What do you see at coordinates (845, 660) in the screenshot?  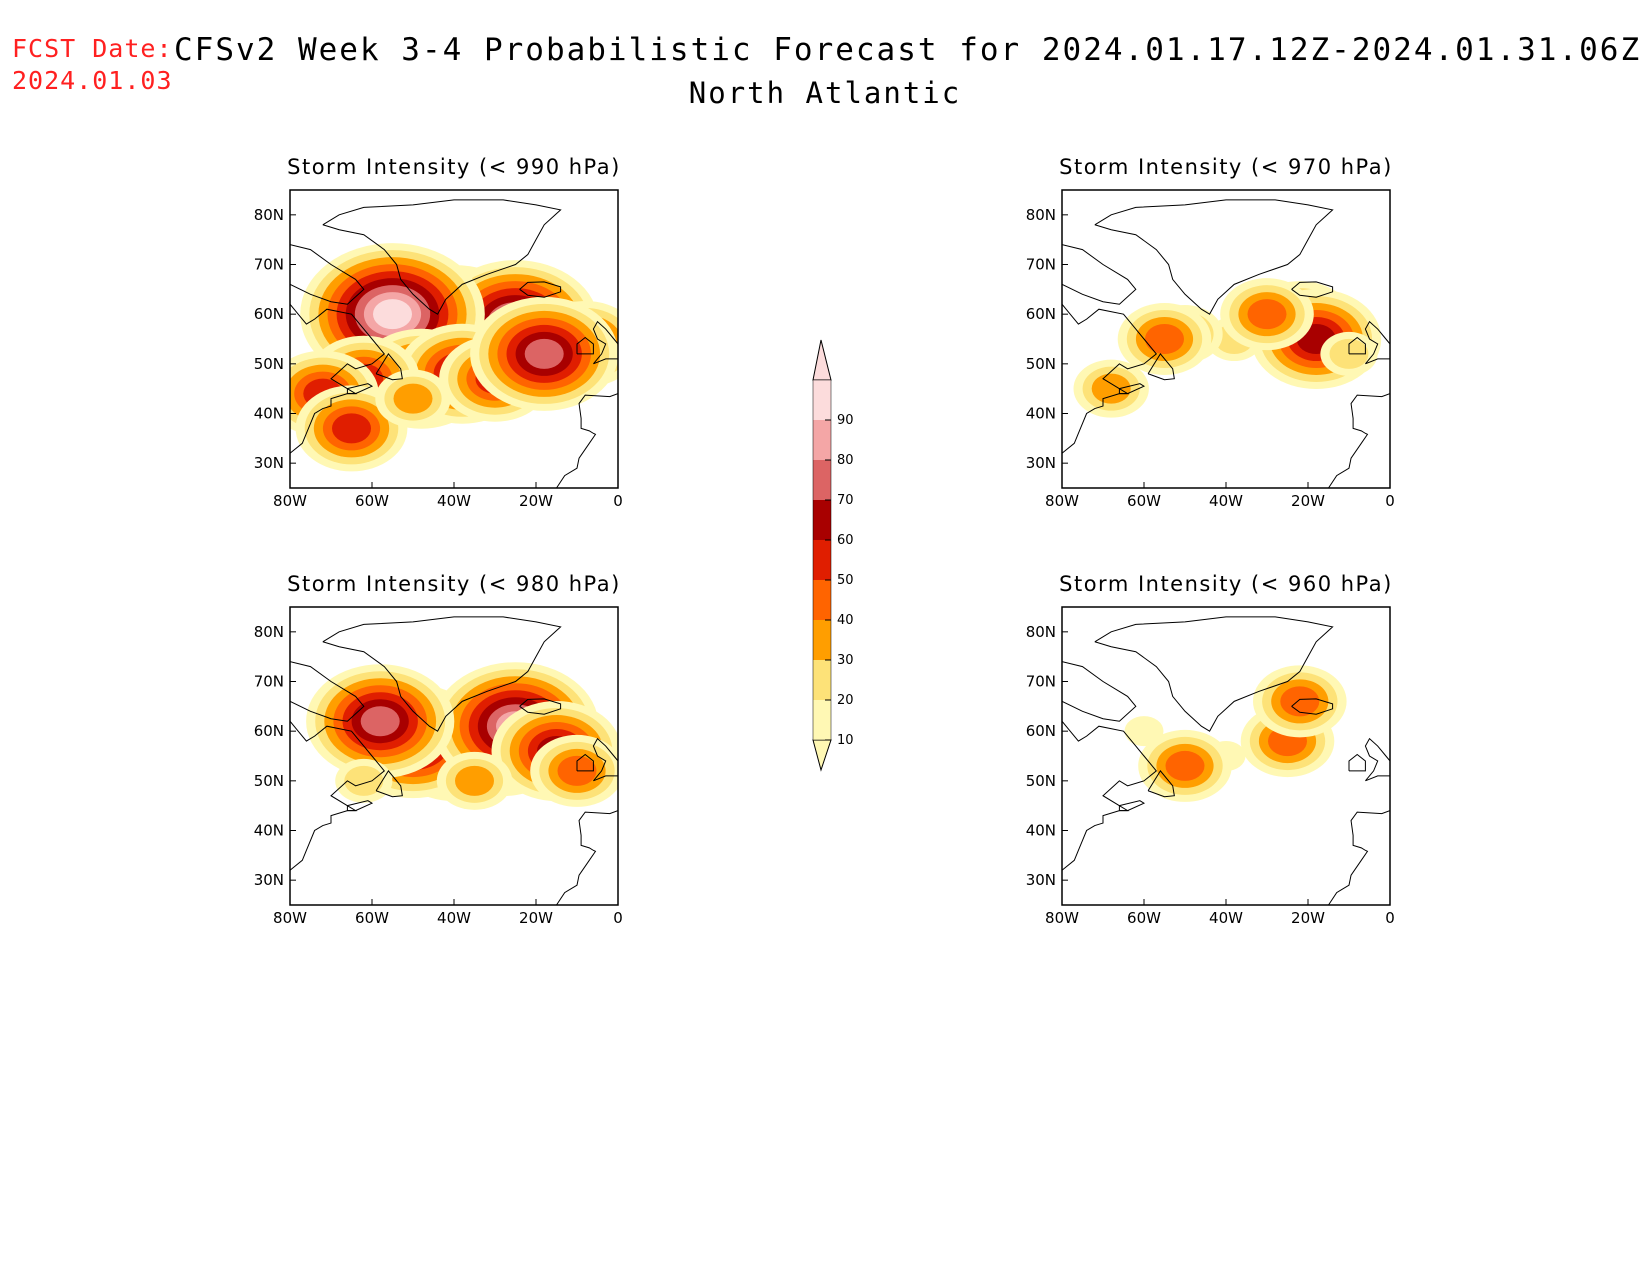 I see `colorbar-label: 30` at bounding box center [845, 660].